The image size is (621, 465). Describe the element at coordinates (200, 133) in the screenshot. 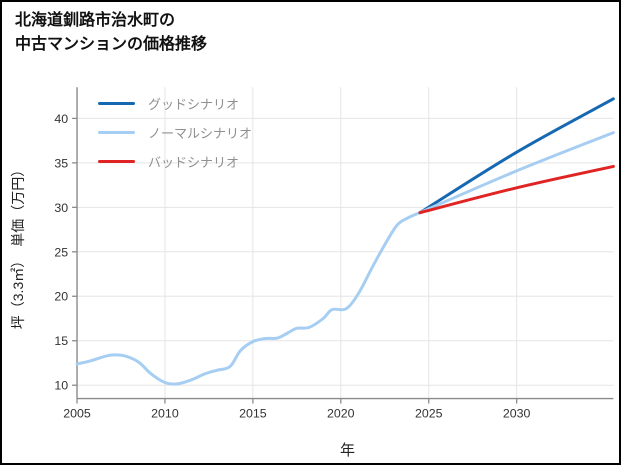

I see `legend-label-normal-scenario: ノーマルシナリオ` at that location.